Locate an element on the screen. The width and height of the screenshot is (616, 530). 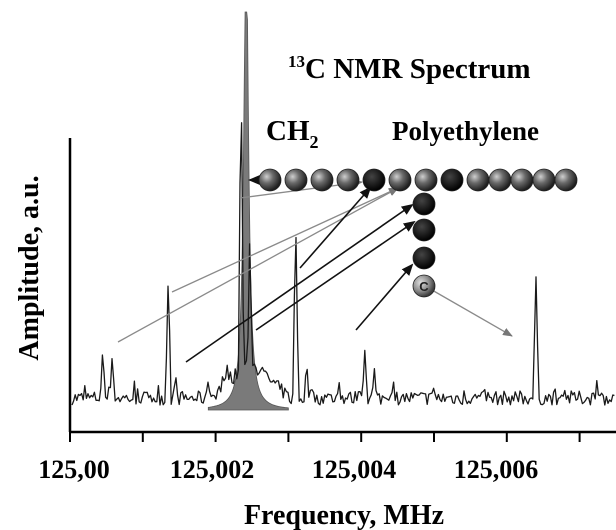
x-tick-label: 125,00 is located at coordinates (74, 469).